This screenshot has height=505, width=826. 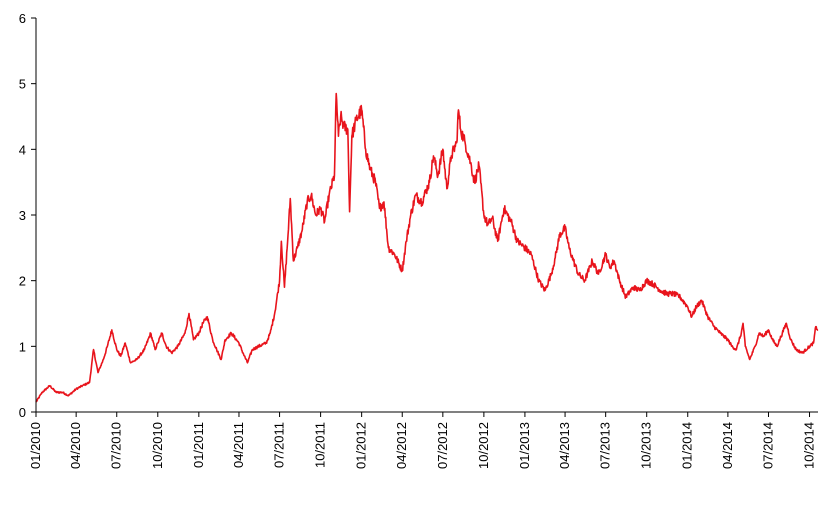 I want to click on x-tick-label: 01/2013, so click(x=524, y=445).